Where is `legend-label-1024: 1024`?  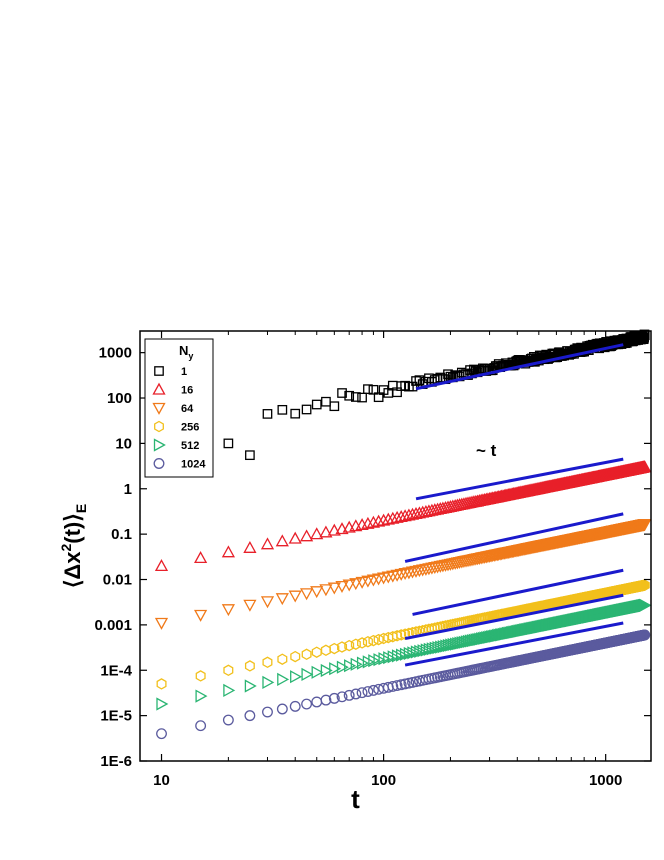 legend-label-1024: 1024 is located at coordinates (193, 465).